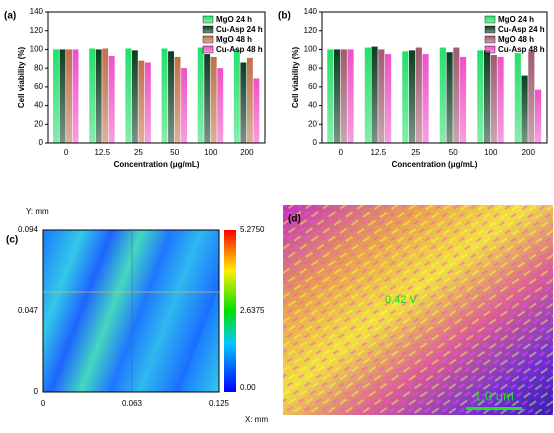  I want to click on y-tick-label: 0.094, so click(28, 229).